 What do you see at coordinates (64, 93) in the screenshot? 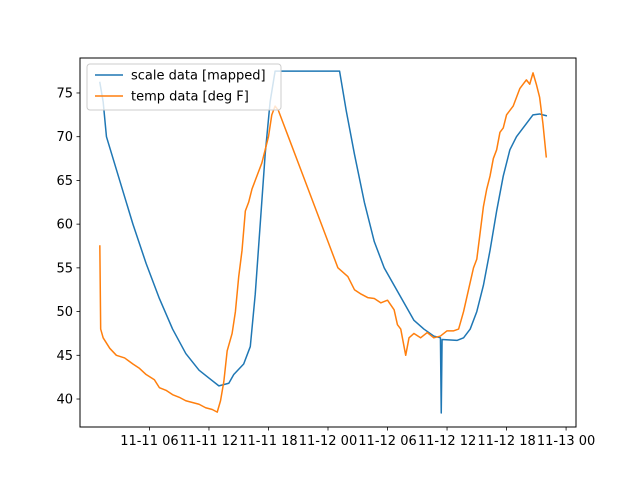
I see `y-tick-label: 75` at bounding box center [64, 93].